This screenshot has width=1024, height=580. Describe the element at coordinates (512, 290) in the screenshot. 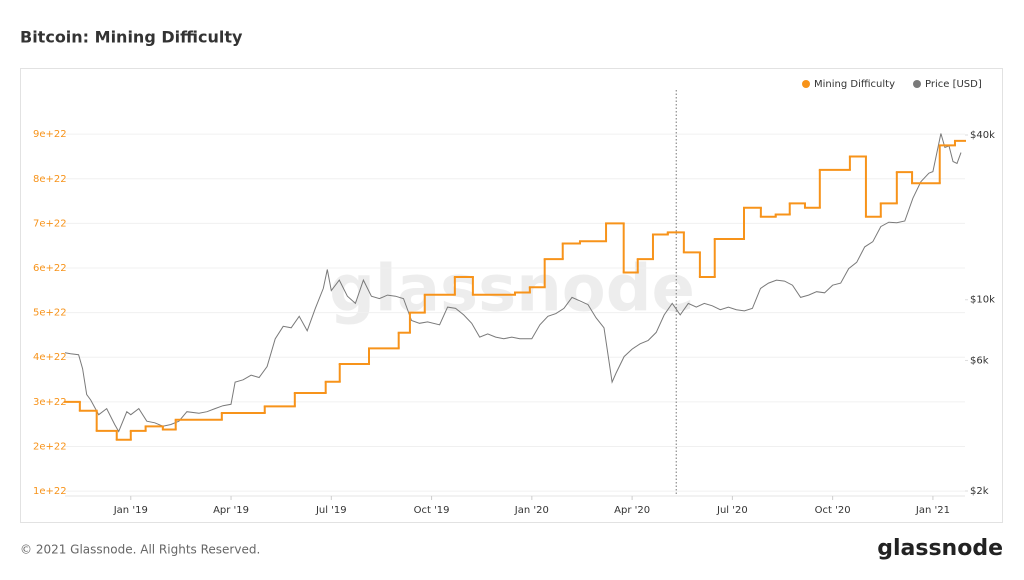

I see `watermark: glassnode` at that location.